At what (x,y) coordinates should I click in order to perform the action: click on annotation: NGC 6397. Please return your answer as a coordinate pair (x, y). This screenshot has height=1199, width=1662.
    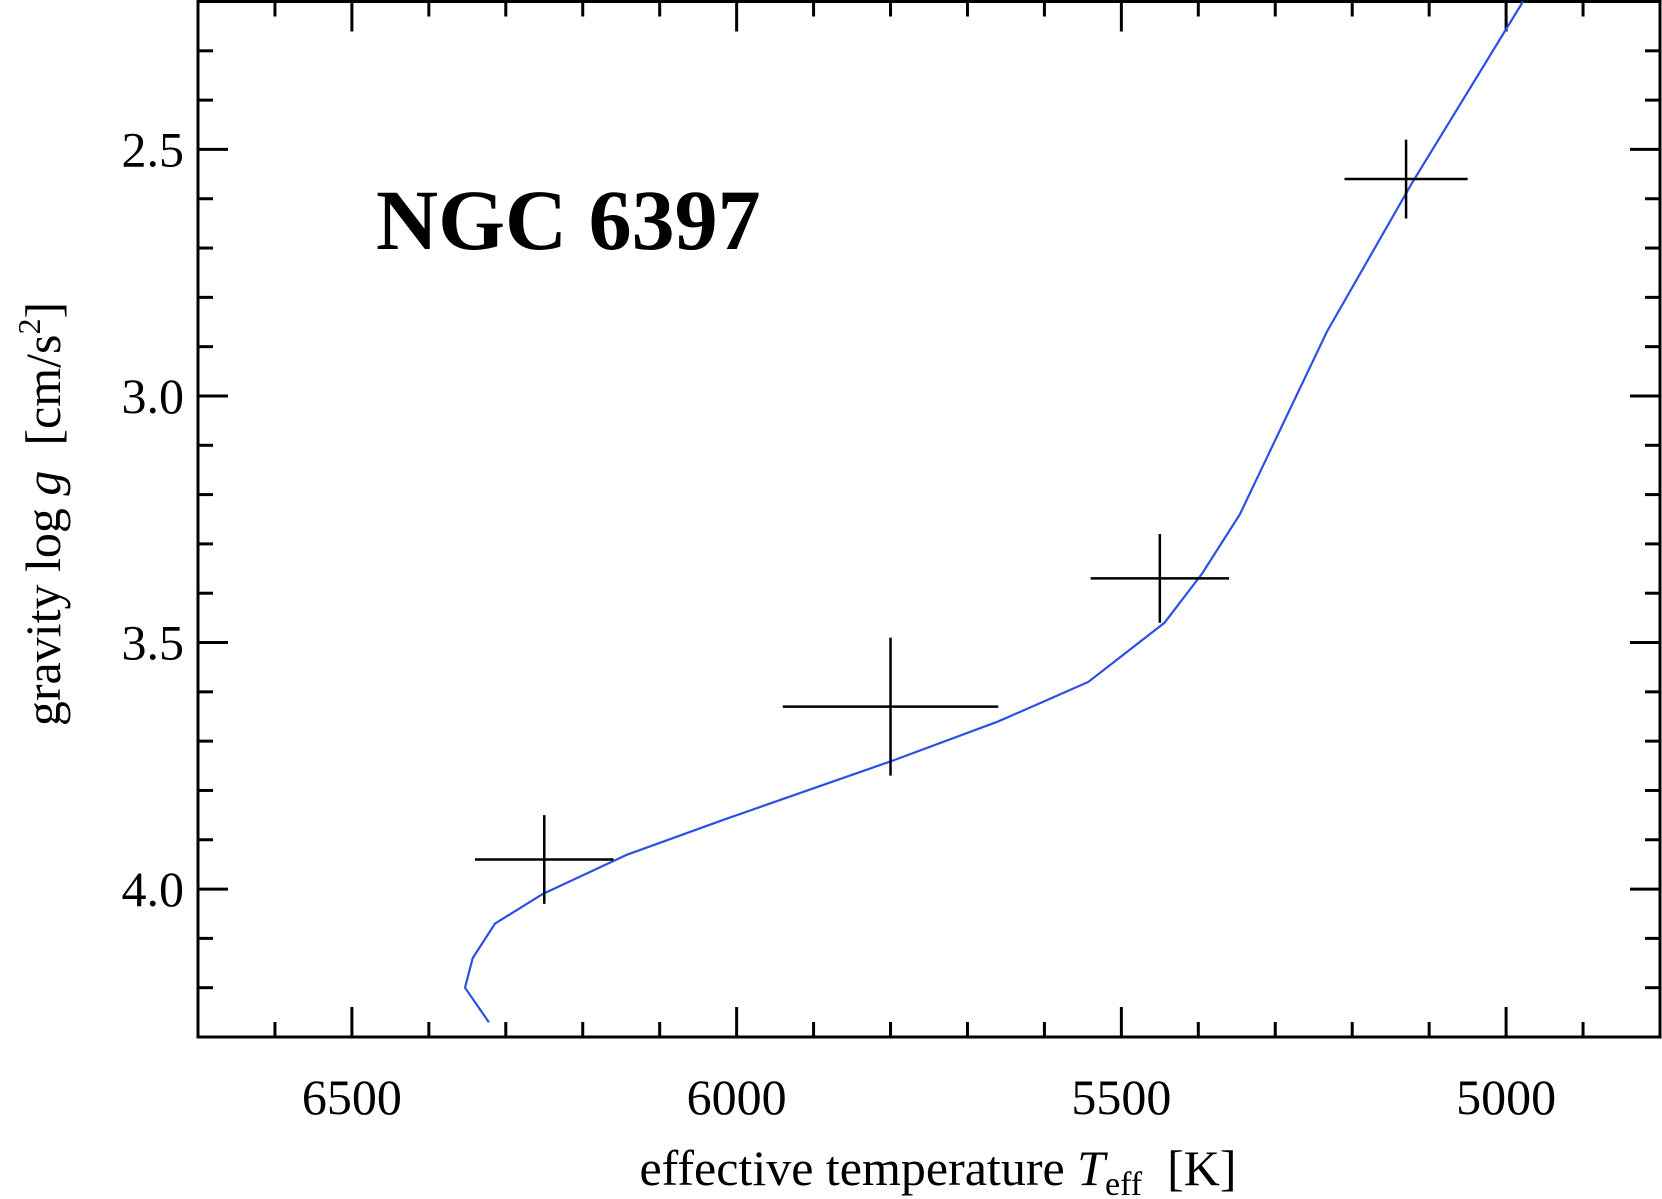
    Looking at the image, I should click on (568, 220).